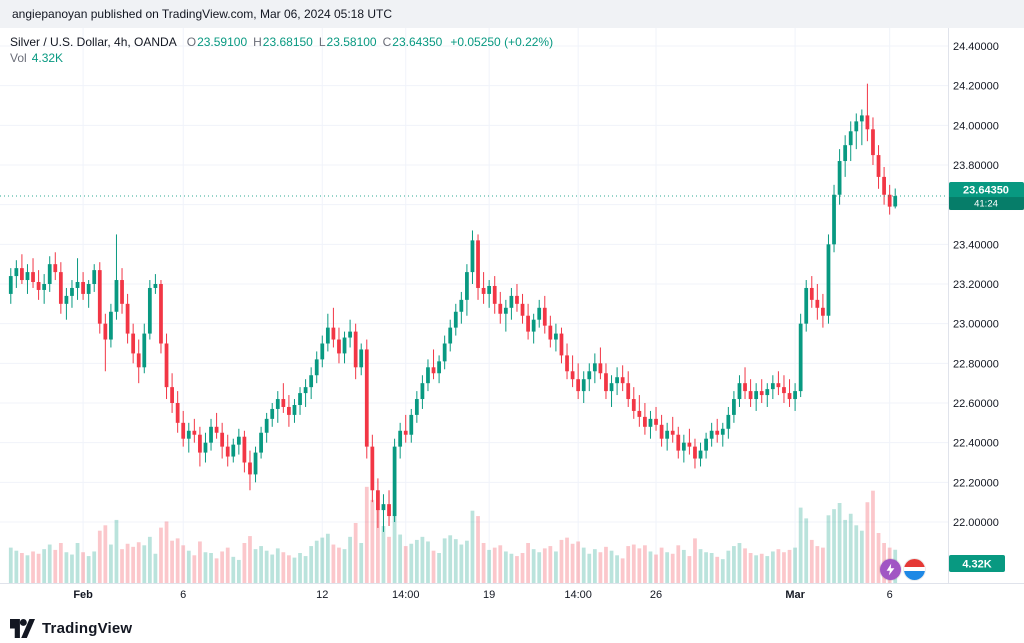  I want to click on current-price-badge, so click(986, 196).